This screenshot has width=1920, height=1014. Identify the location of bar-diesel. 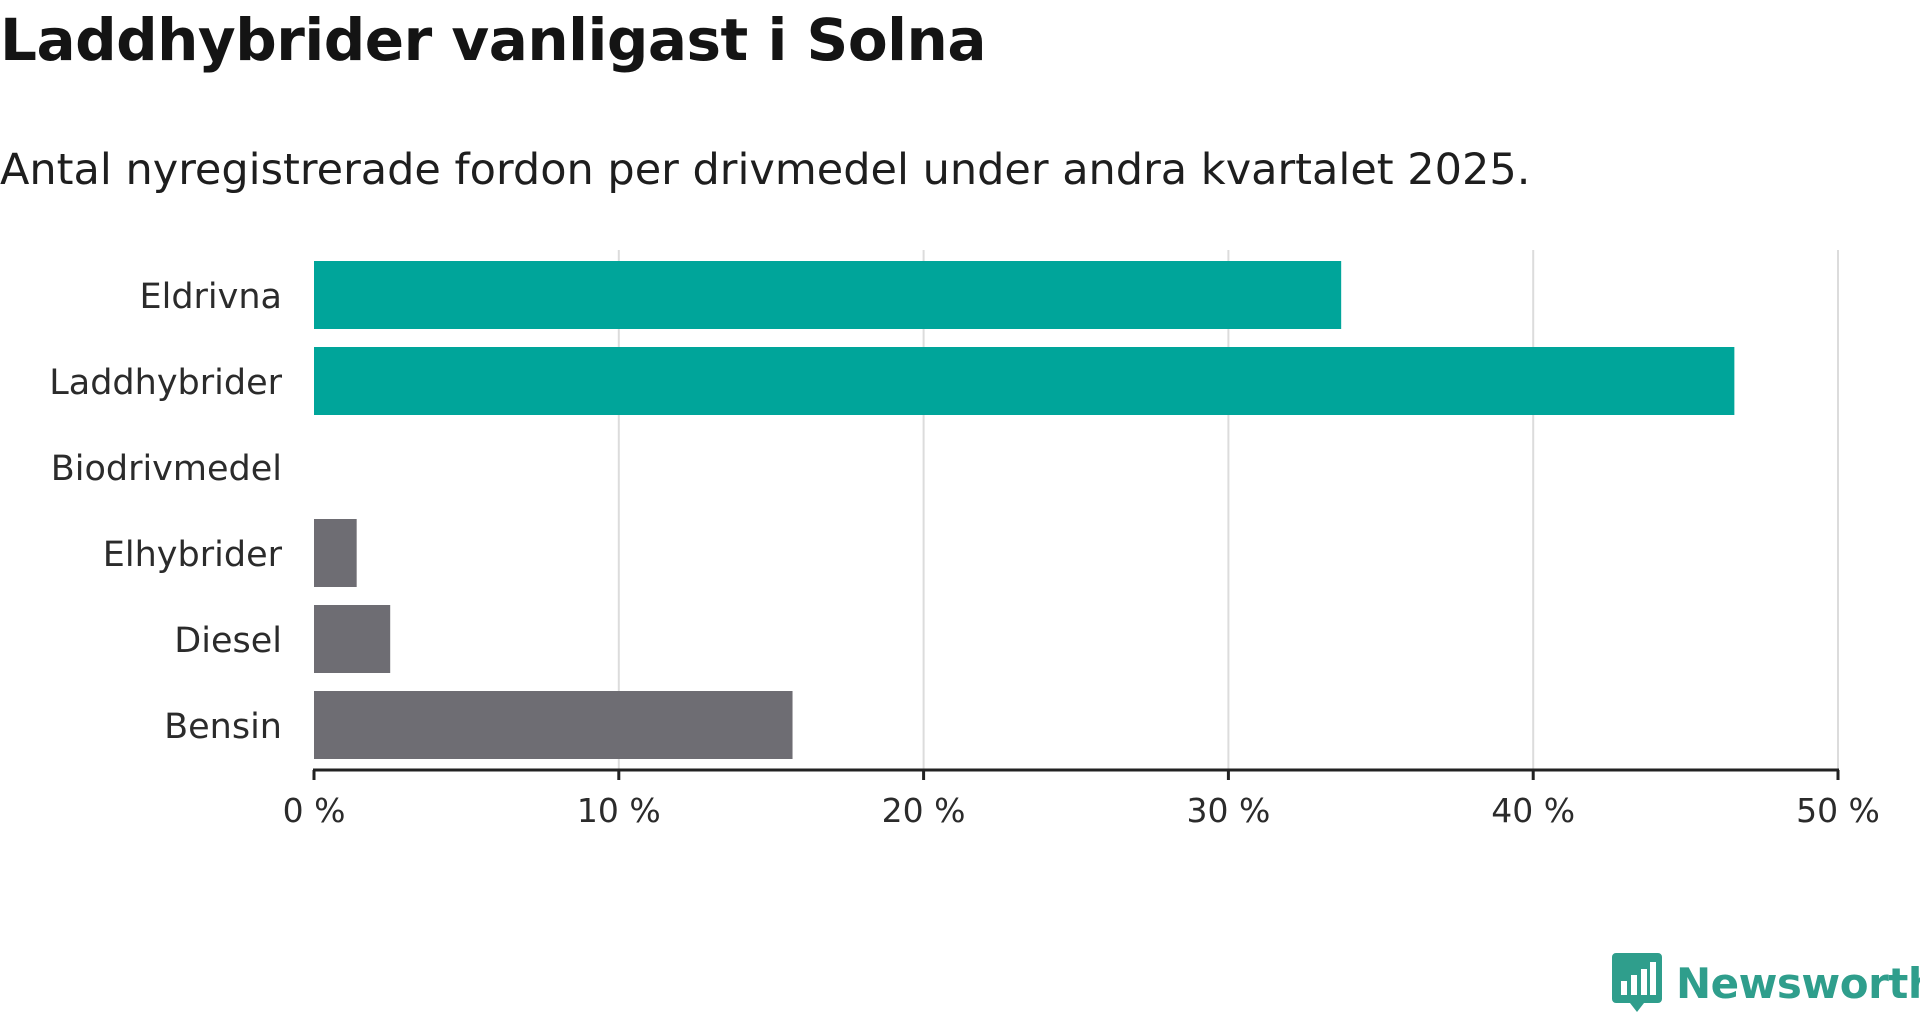
(352, 639).